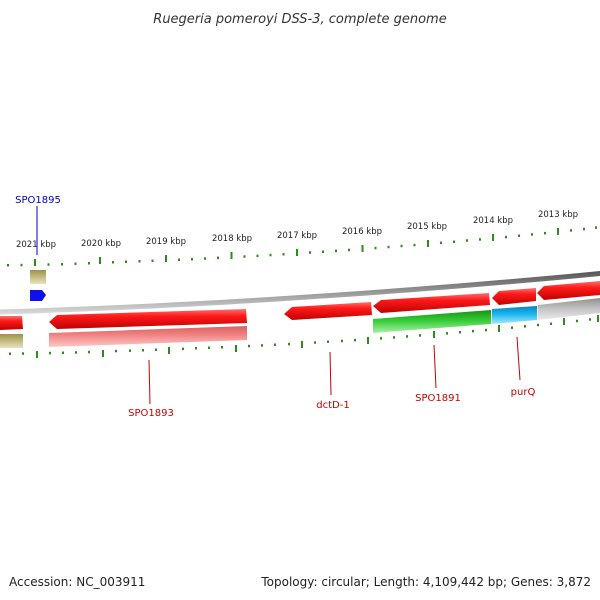  I want to click on tick-label: 2021 kbp, so click(36, 245).